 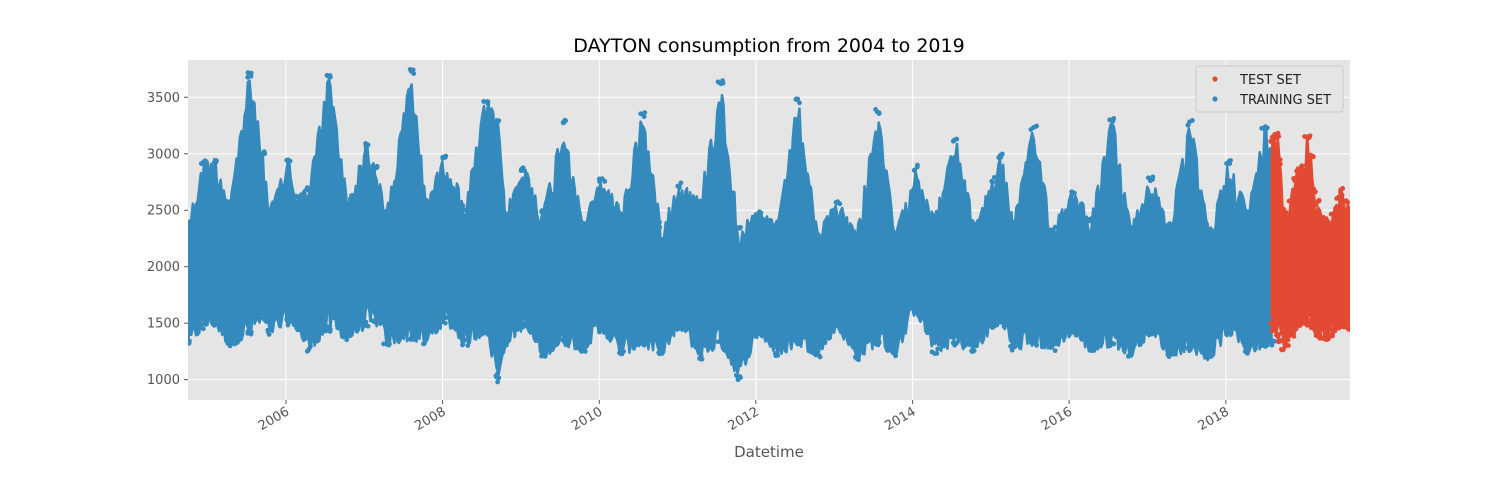 I want to click on legend-label-test-set: TEST SET, so click(x=1270, y=80).